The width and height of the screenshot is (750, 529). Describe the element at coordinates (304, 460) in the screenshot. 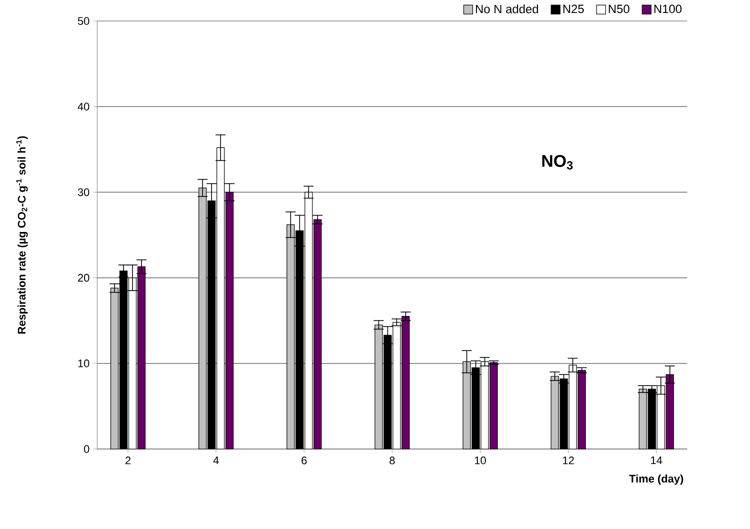

I see `x-tick-label: 6` at that location.